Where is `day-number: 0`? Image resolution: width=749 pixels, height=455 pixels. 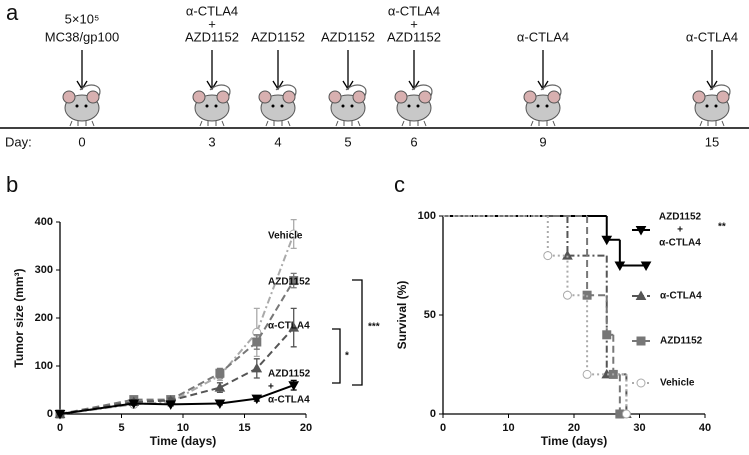 day-number: 0 is located at coordinates (81, 141).